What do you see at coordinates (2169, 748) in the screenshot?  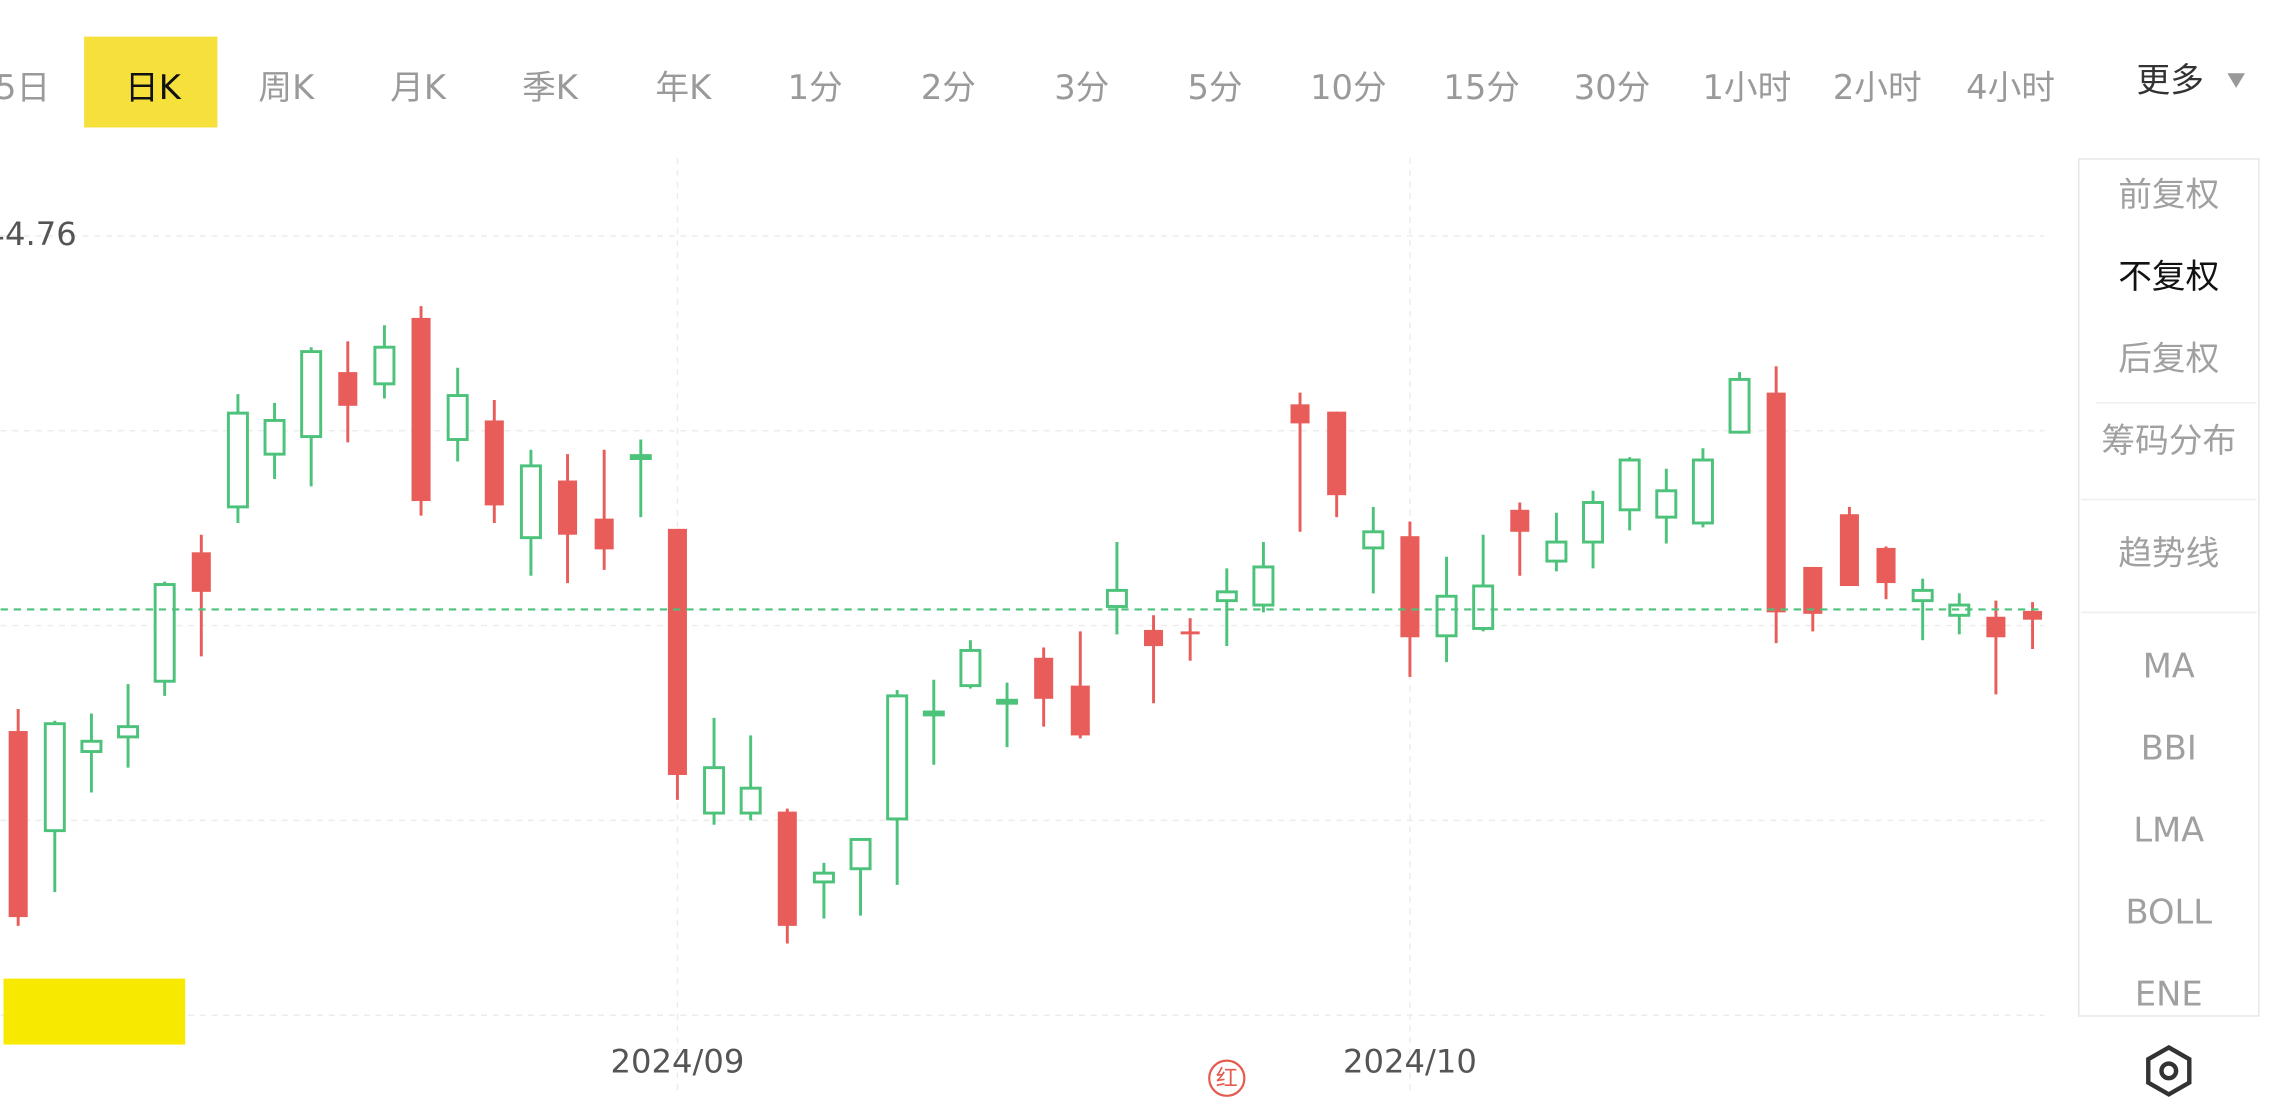 I see `side-menu-item: BBI` at bounding box center [2169, 748].